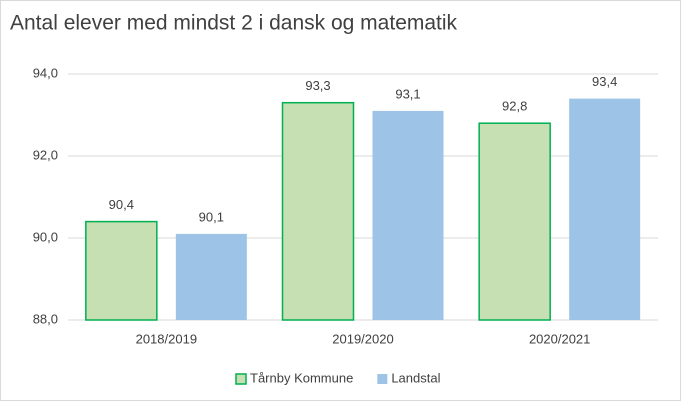  Describe the element at coordinates (407, 93) in the screenshot. I see `data-label: 93,1` at that location.